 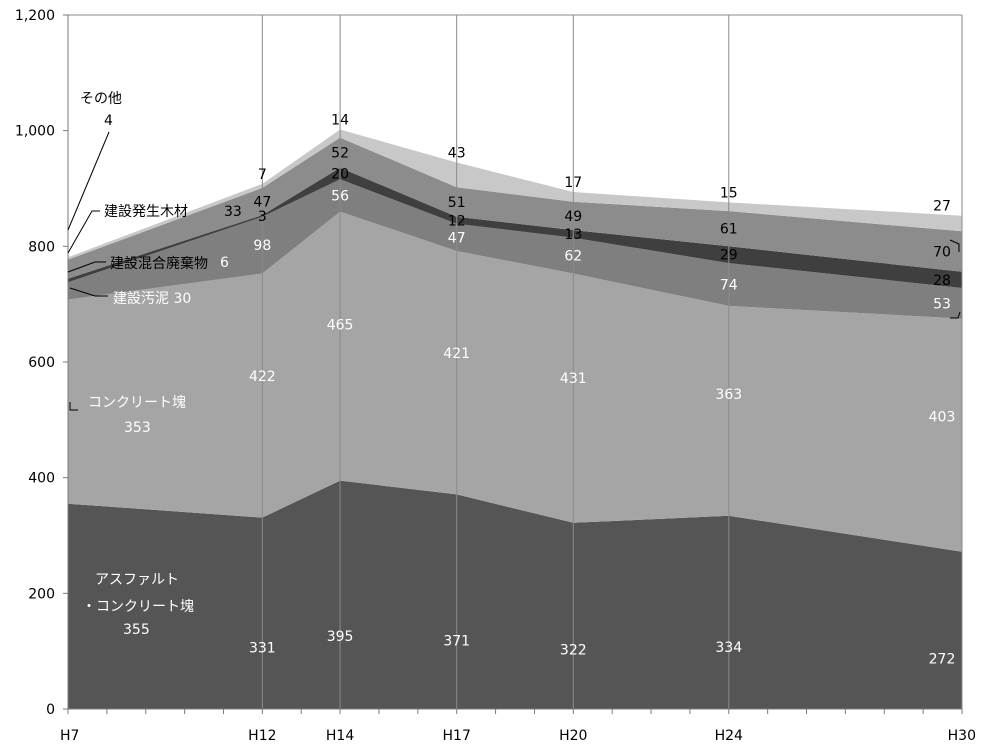 I want to click on series-label-sludge: 建設汚泥 30, so click(x=152, y=299).